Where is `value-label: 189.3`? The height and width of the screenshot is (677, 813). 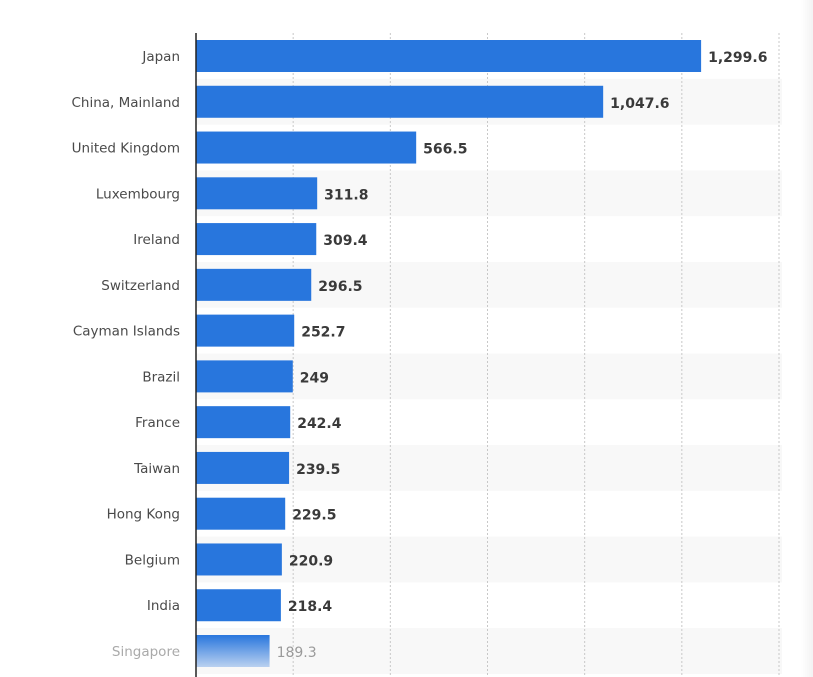 value-label: 189.3 is located at coordinates (297, 653).